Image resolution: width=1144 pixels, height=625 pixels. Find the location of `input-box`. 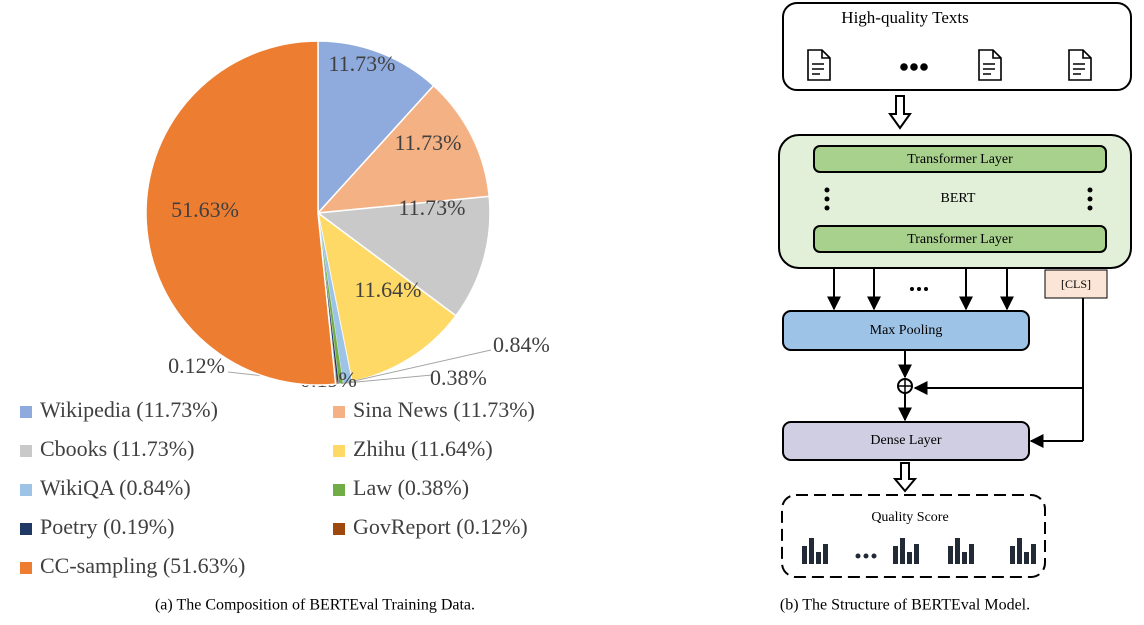

input-box is located at coordinates (957, 46).